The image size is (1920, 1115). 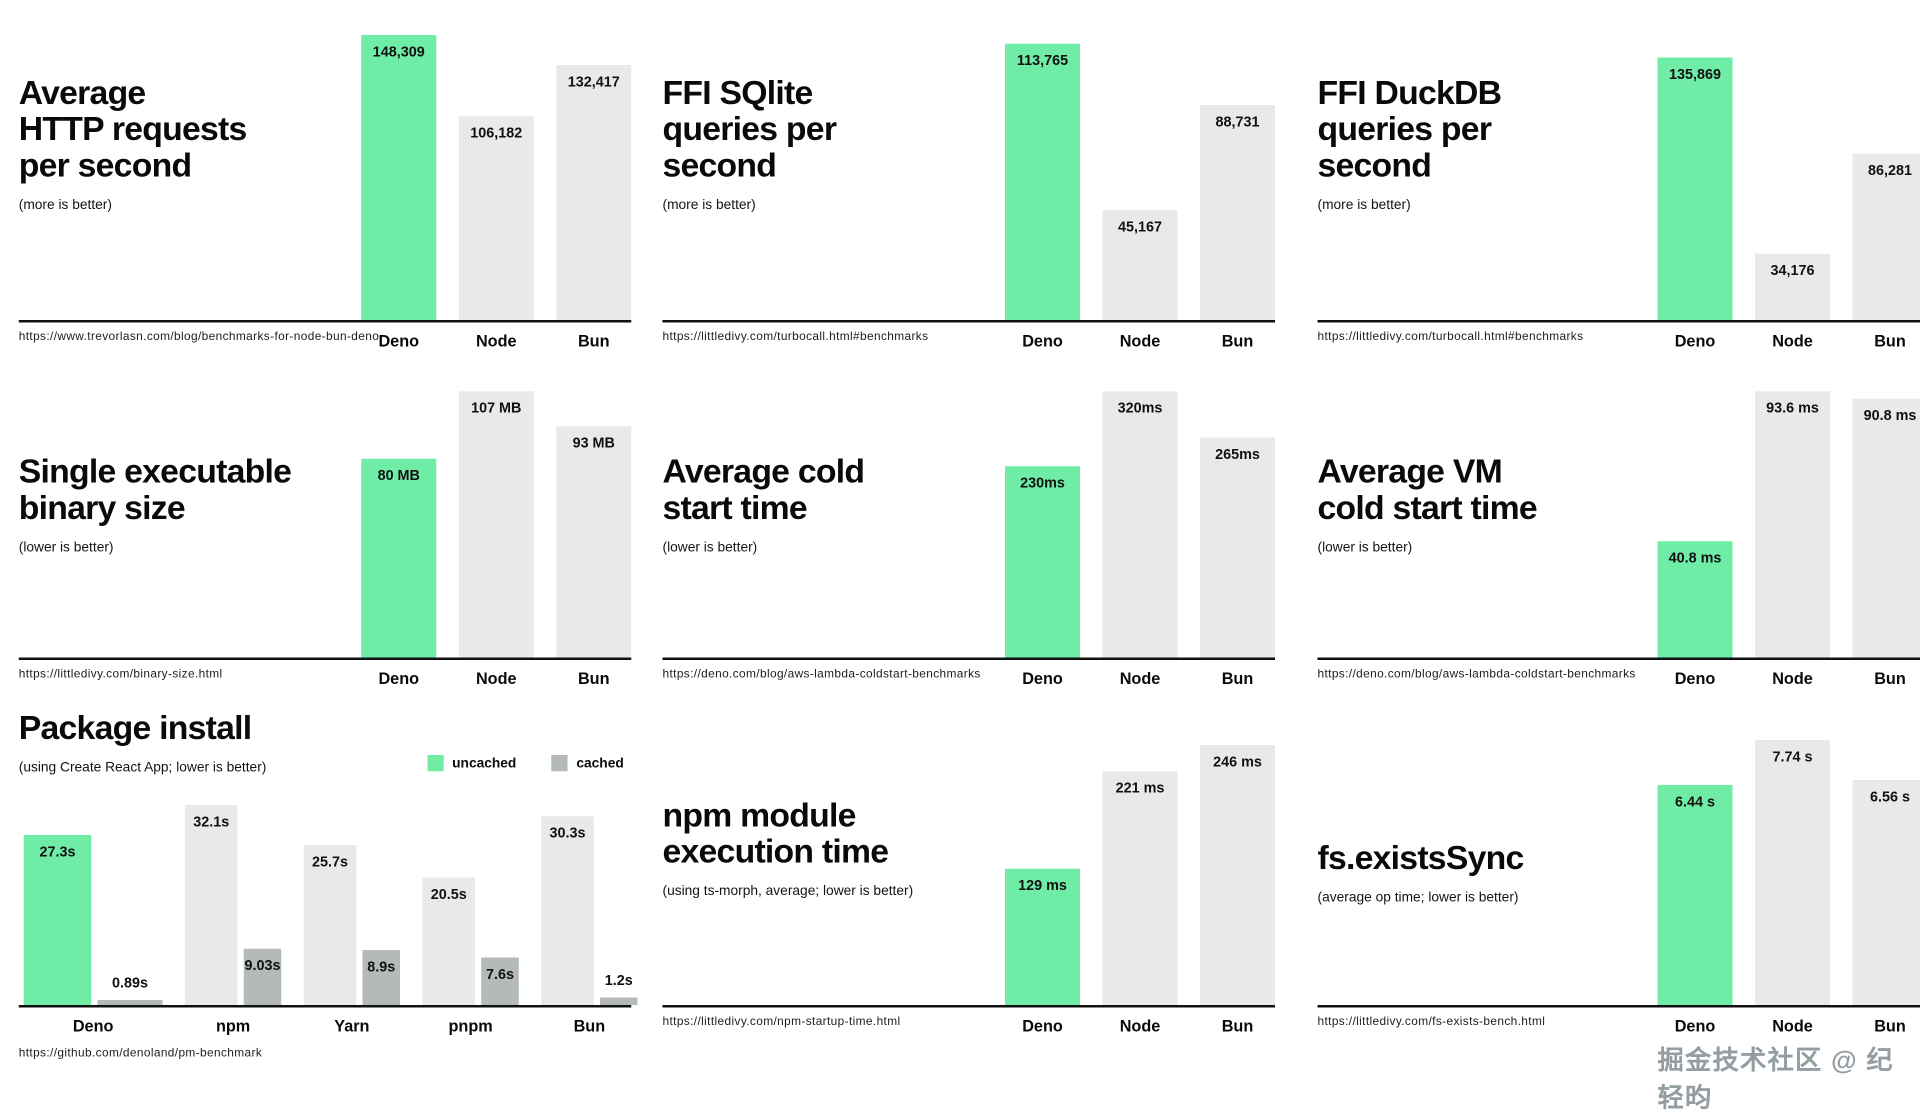 What do you see at coordinates (1421, 897) in the screenshot?
I see `chart-subtitle: (average op time; lower is better)` at bounding box center [1421, 897].